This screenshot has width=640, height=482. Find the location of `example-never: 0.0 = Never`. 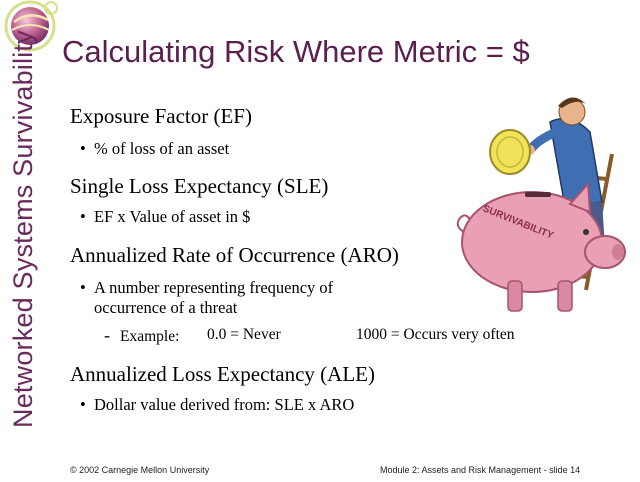

example-never: 0.0 = Never is located at coordinates (244, 334).